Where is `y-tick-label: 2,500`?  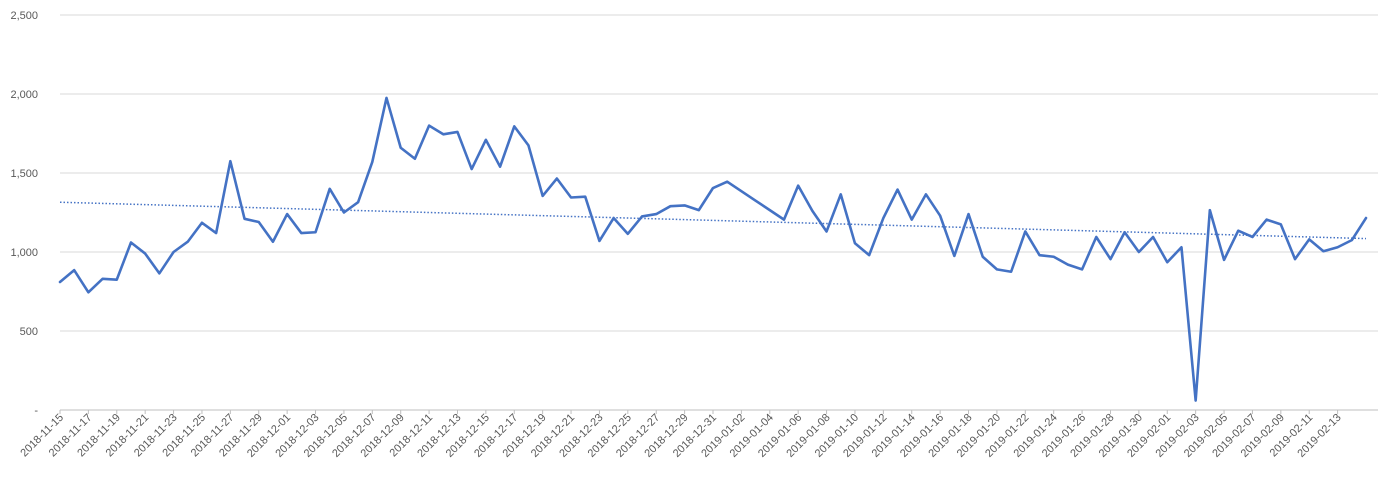
y-tick-label: 2,500 is located at coordinates (24, 16).